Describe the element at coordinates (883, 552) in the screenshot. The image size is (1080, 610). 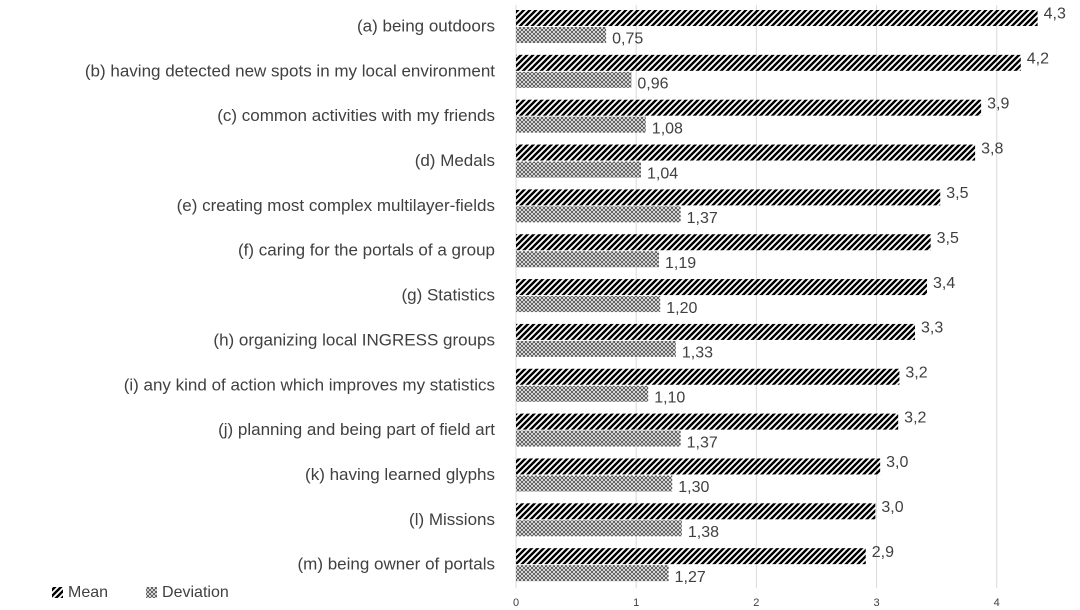
I see `value-label: 2,9` at that location.